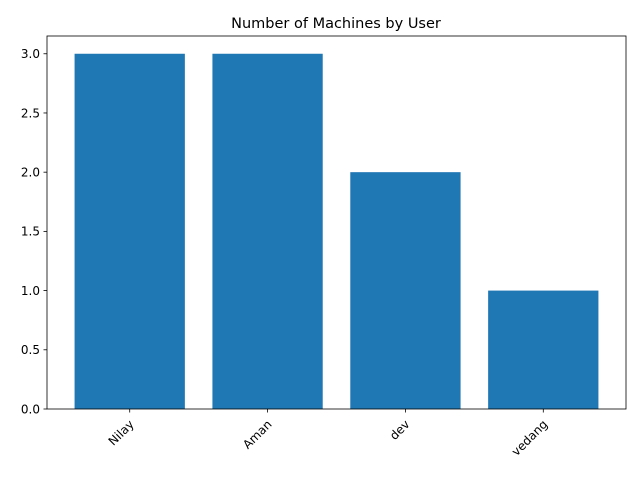  Describe the element at coordinates (30, 291) in the screenshot. I see `y-tick-label: 1.0` at that location.